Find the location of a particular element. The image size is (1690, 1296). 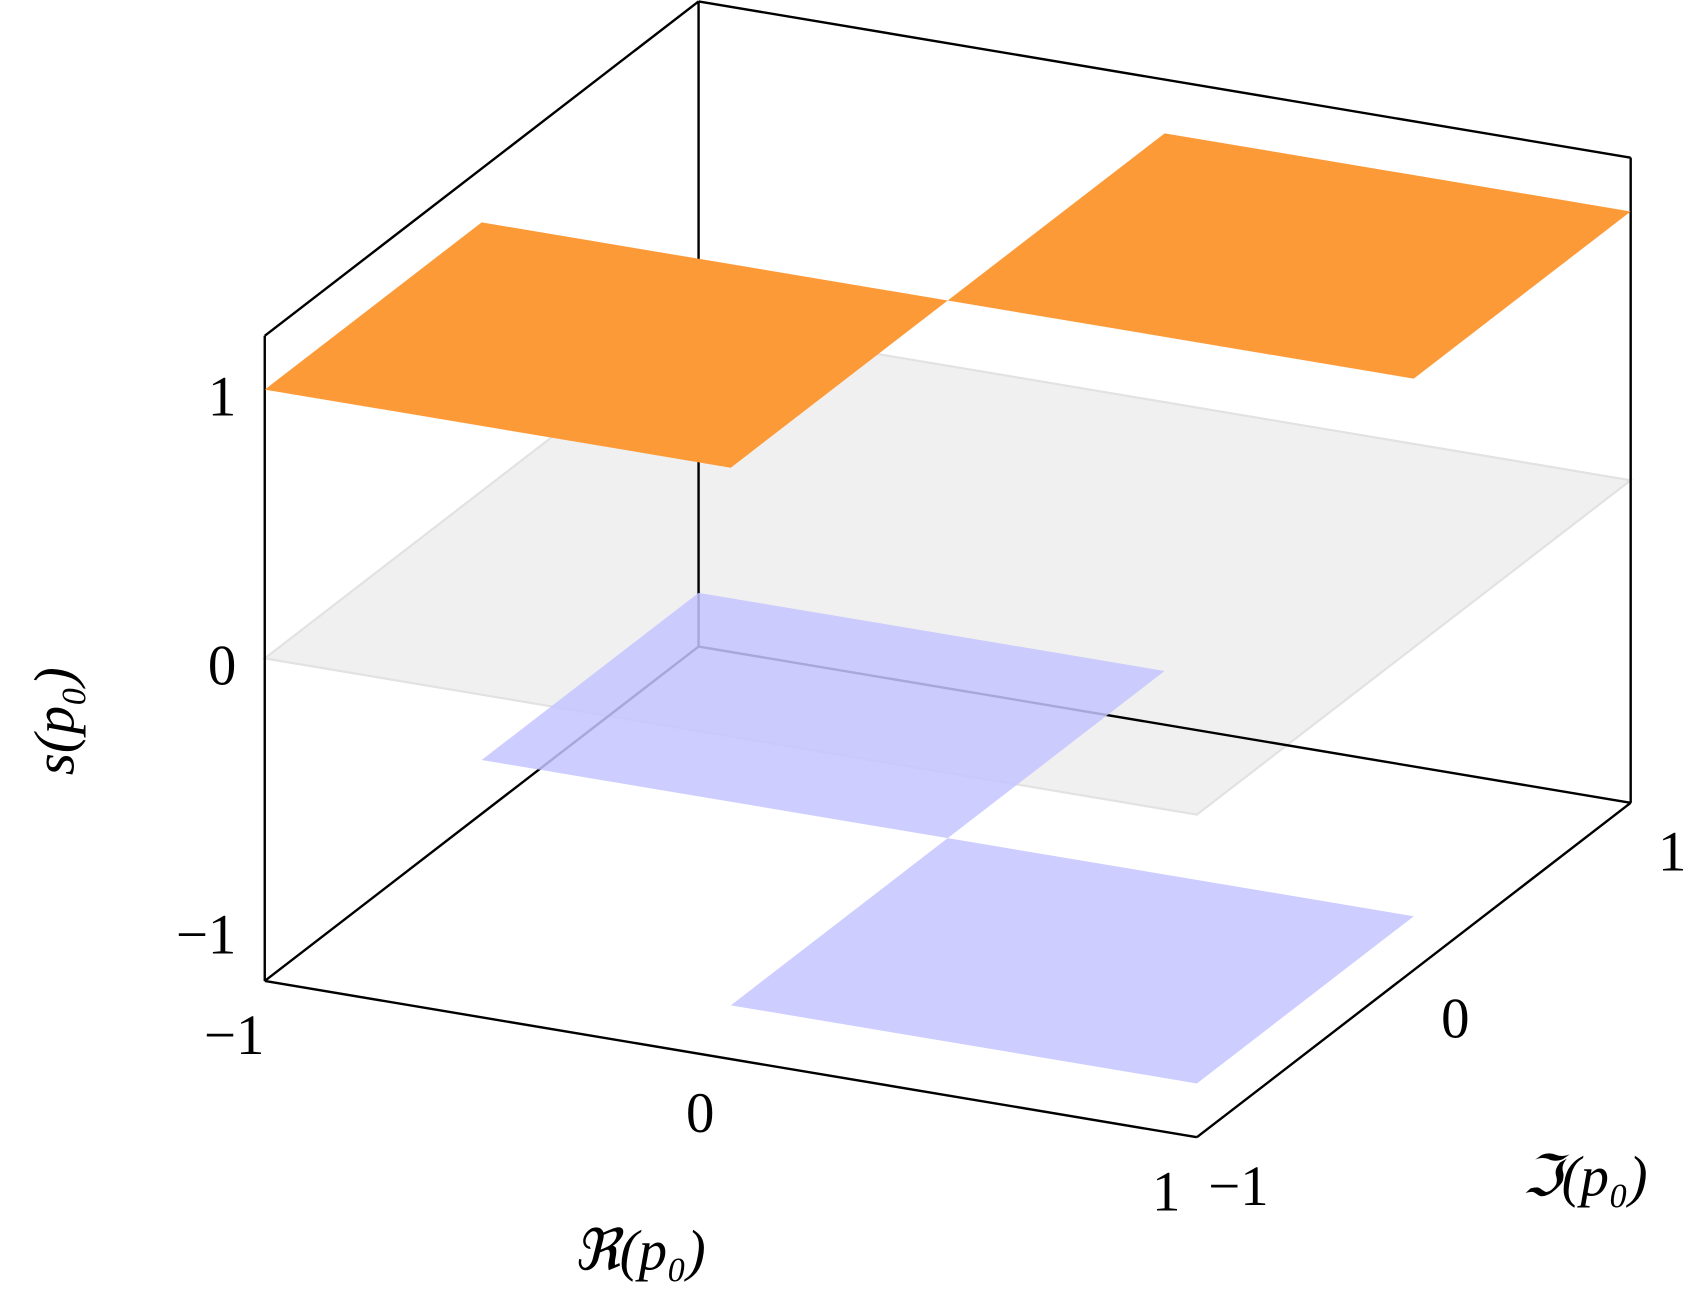

z-tick-label: −1 is located at coordinates (206, 934).